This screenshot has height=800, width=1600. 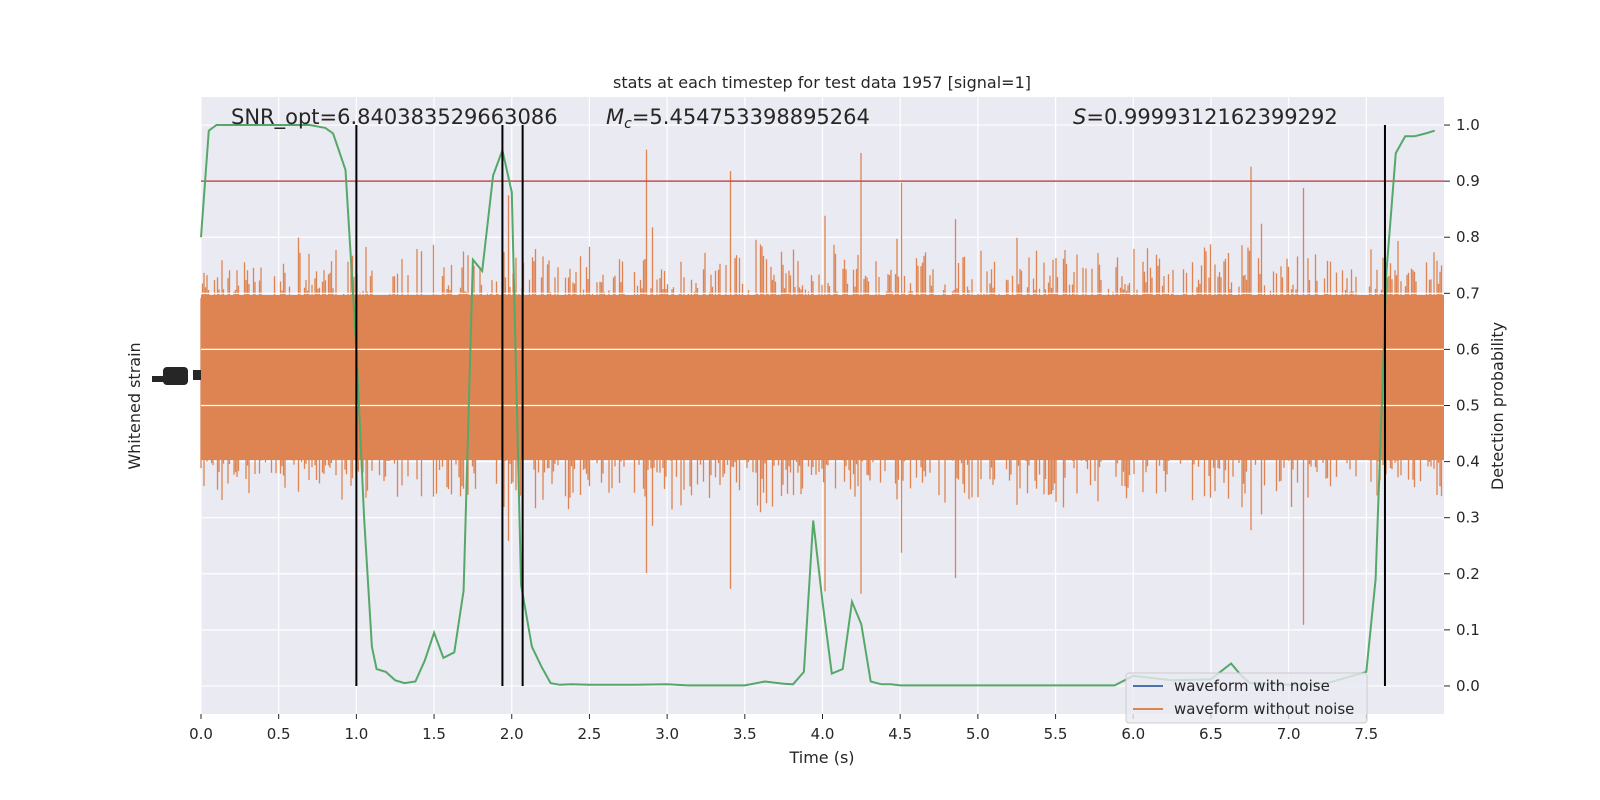 I want to click on s-annotation: S=0.9999312162399292, so click(x=1205, y=117).